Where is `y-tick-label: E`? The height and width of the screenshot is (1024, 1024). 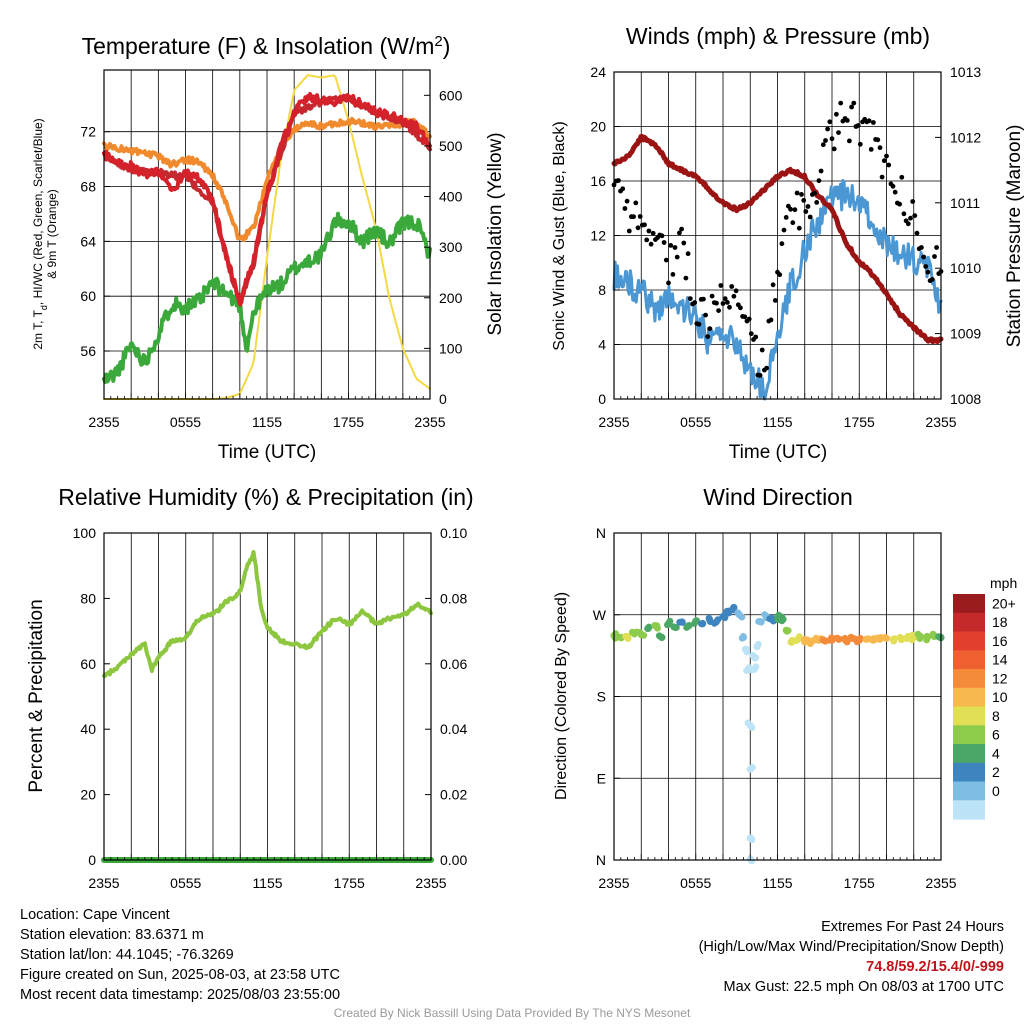 y-tick-label: E is located at coordinates (601, 778).